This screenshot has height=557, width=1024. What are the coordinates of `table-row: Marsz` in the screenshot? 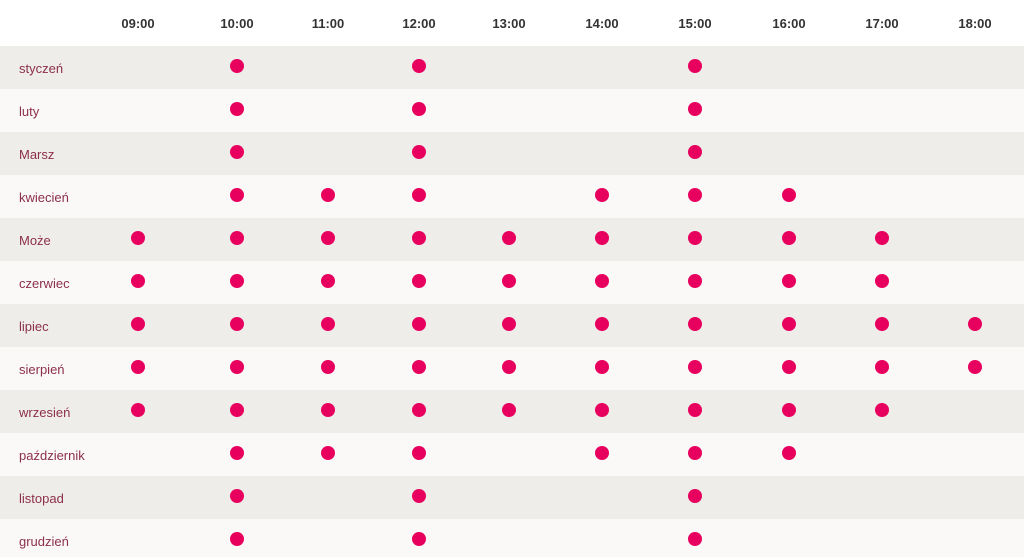 It's located at (512, 153).